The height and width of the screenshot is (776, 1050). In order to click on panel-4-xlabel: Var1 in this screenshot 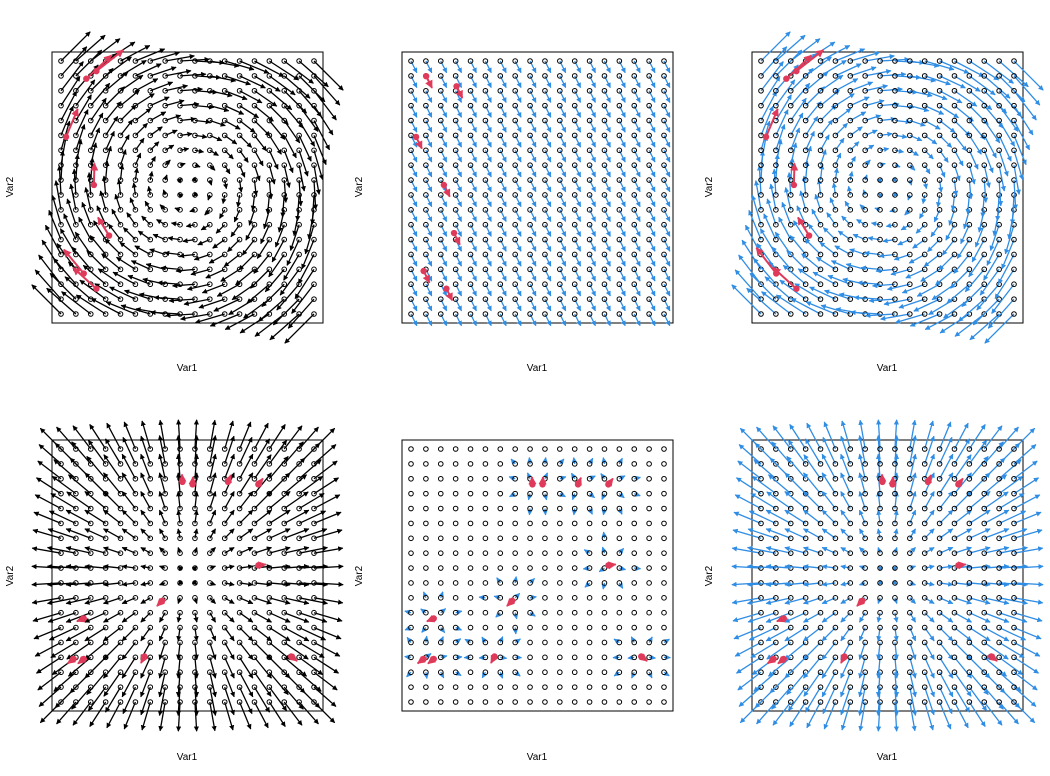, I will do `click(187, 757)`.